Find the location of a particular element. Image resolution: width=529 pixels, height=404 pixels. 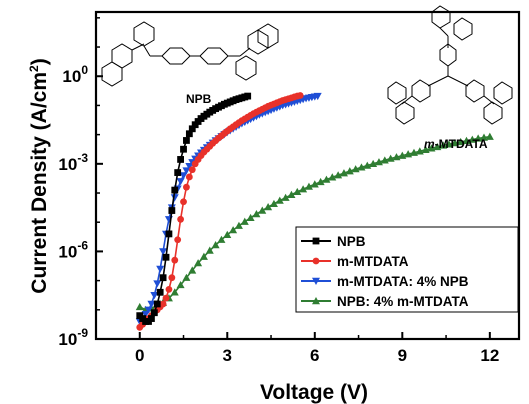

legend-label: m-MTDATA: 4% NPB is located at coordinates (403, 281).